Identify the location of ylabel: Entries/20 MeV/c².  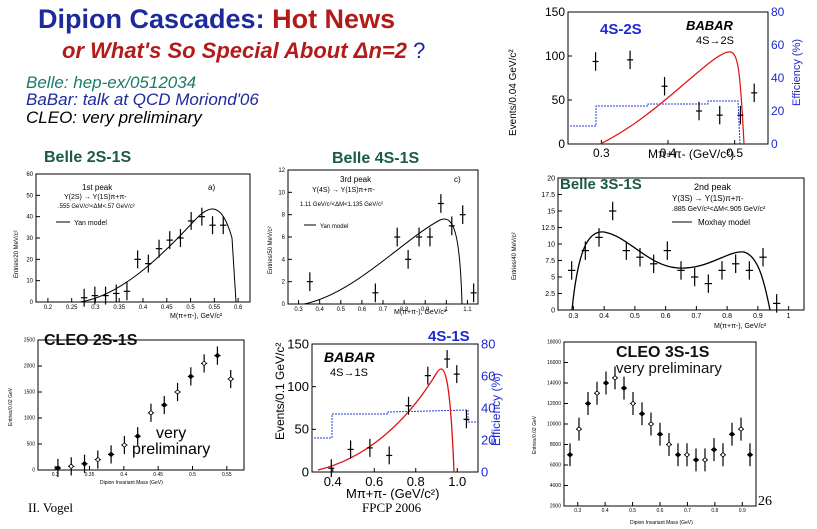
(17, 254).